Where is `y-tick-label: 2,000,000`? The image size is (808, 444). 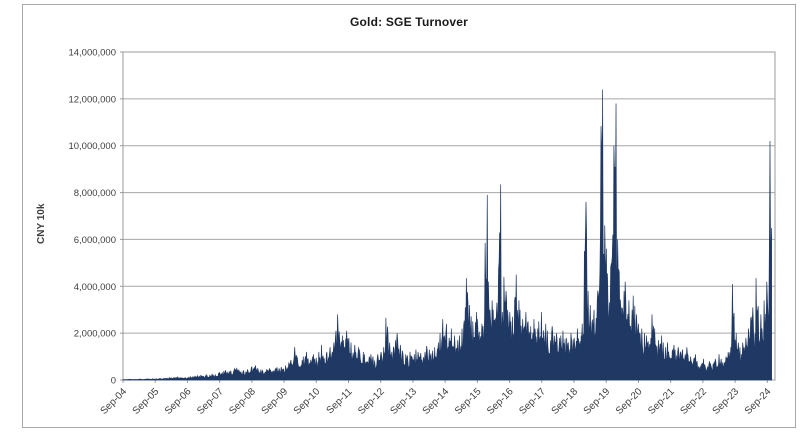 y-tick-label: 2,000,000 is located at coordinates (95, 334).